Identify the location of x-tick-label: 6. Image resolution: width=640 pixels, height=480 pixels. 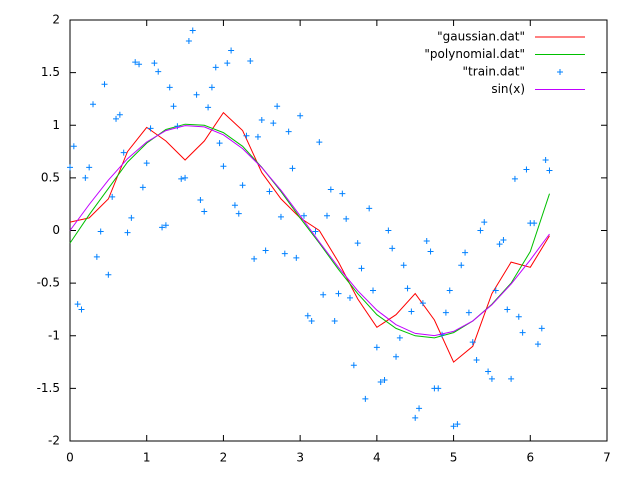
(530, 458).